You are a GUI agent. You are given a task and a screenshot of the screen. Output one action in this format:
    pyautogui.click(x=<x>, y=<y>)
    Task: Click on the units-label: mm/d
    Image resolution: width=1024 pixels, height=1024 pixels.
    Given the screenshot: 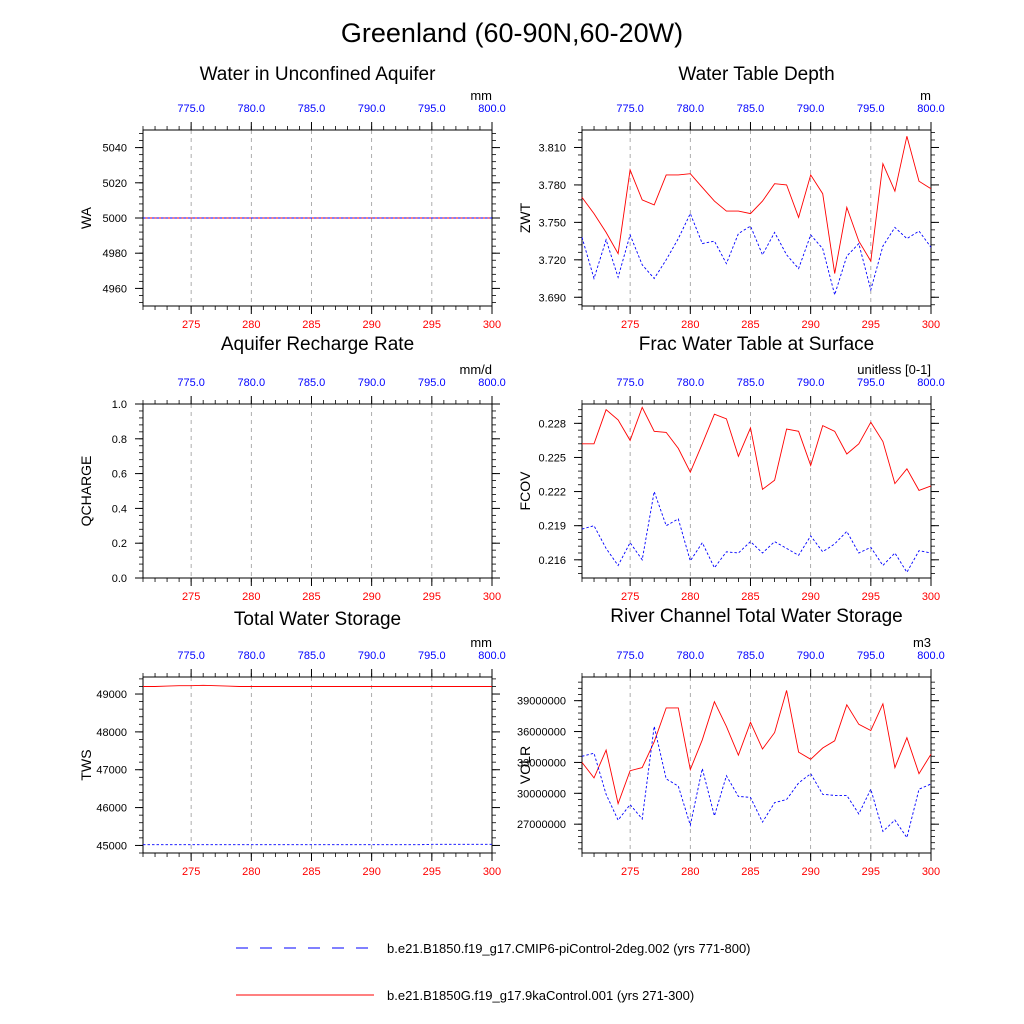 What is the action you would take?
    pyautogui.click(x=476, y=369)
    